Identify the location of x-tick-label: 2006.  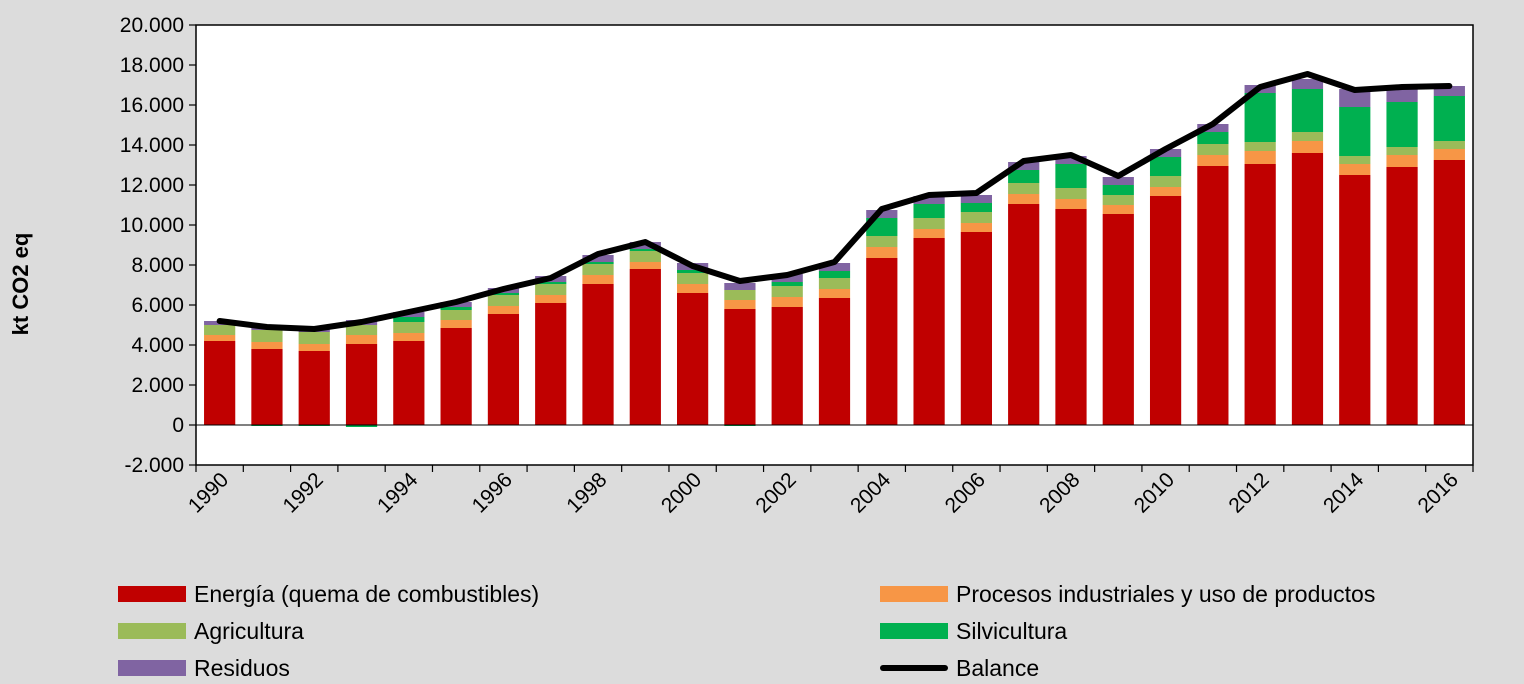
(965, 492).